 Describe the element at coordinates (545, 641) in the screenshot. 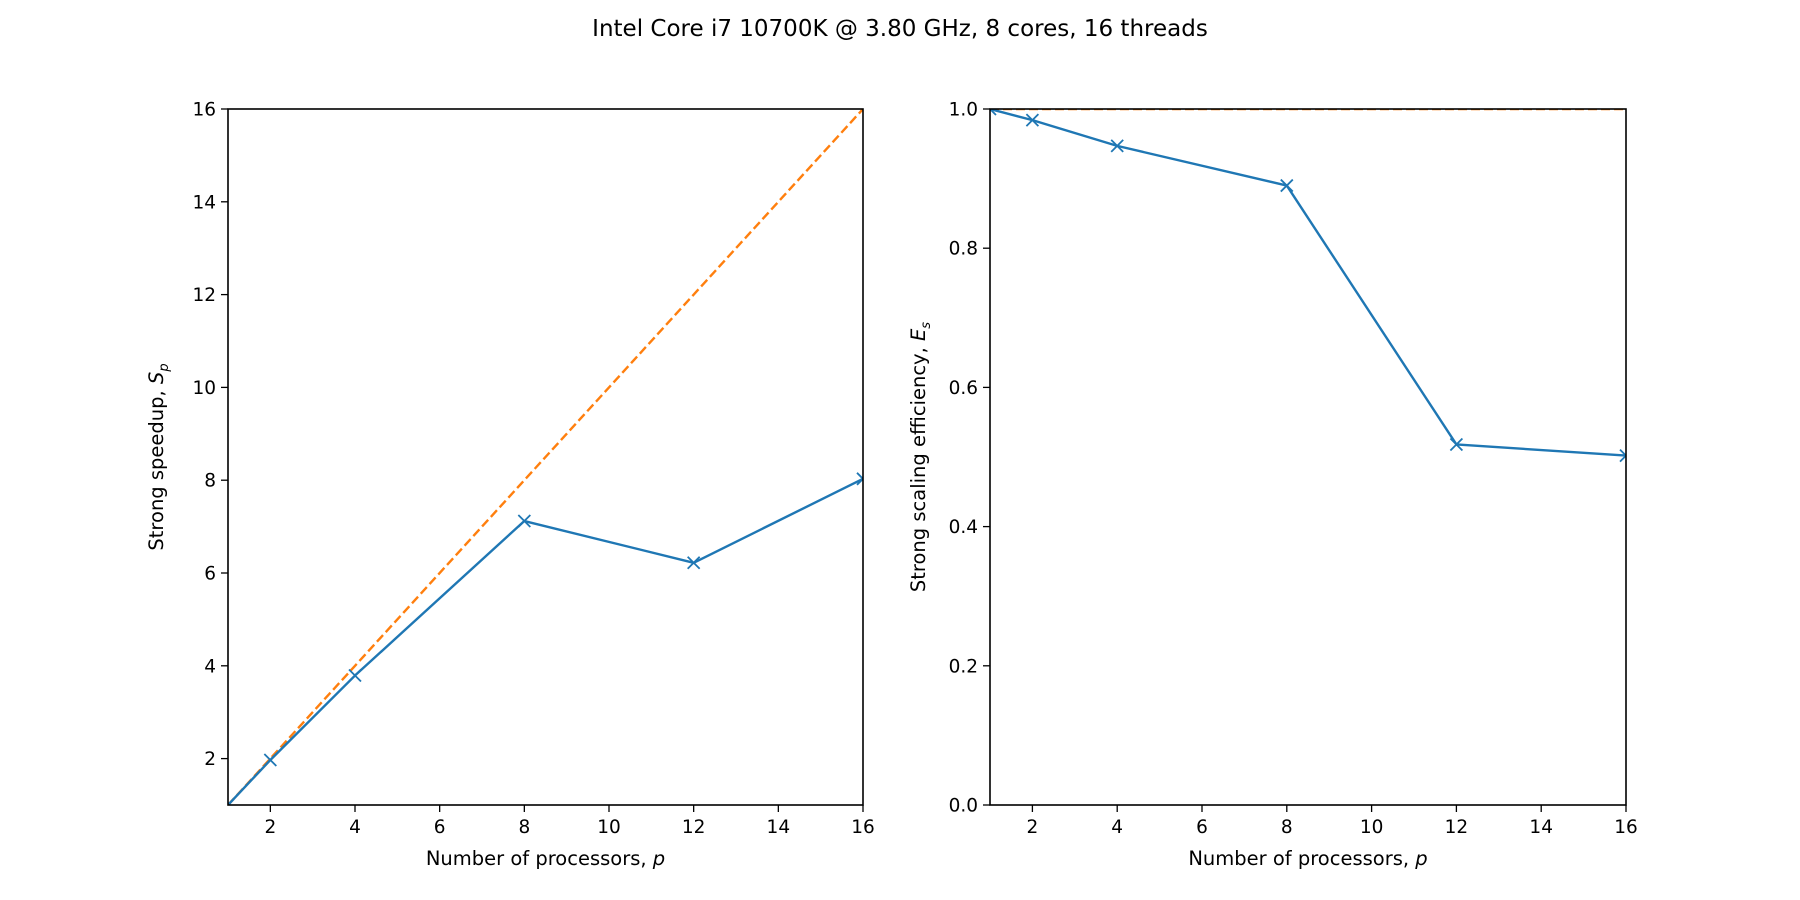

I see `speedup-measured-line` at that location.